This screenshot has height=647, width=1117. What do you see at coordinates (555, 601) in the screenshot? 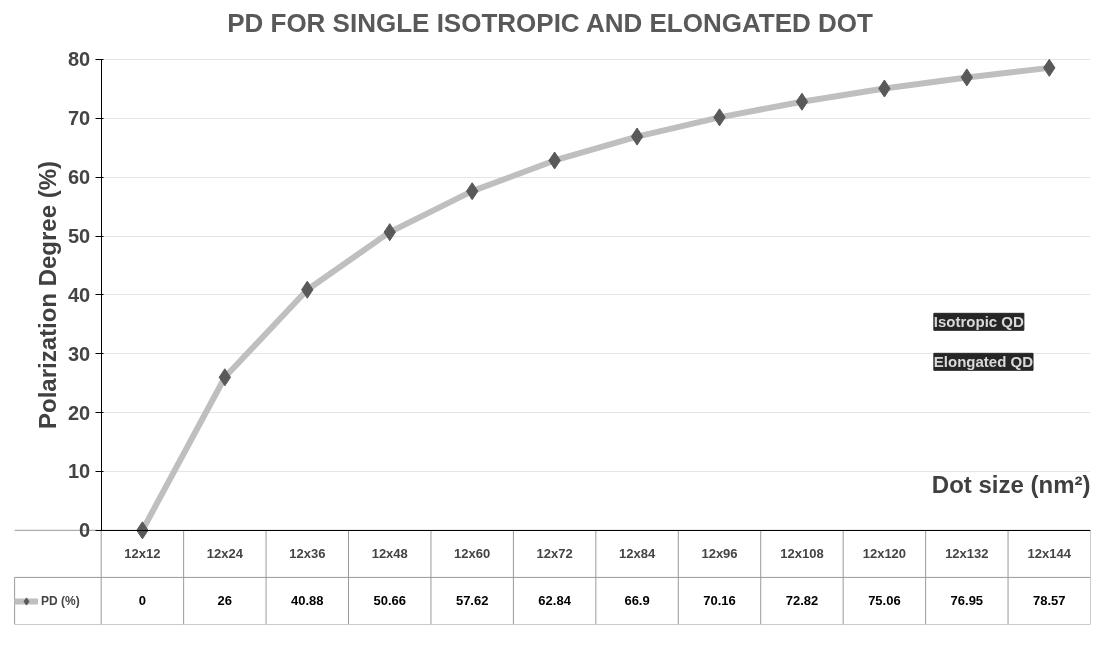
I see `data-label: 62.84` at bounding box center [555, 601].